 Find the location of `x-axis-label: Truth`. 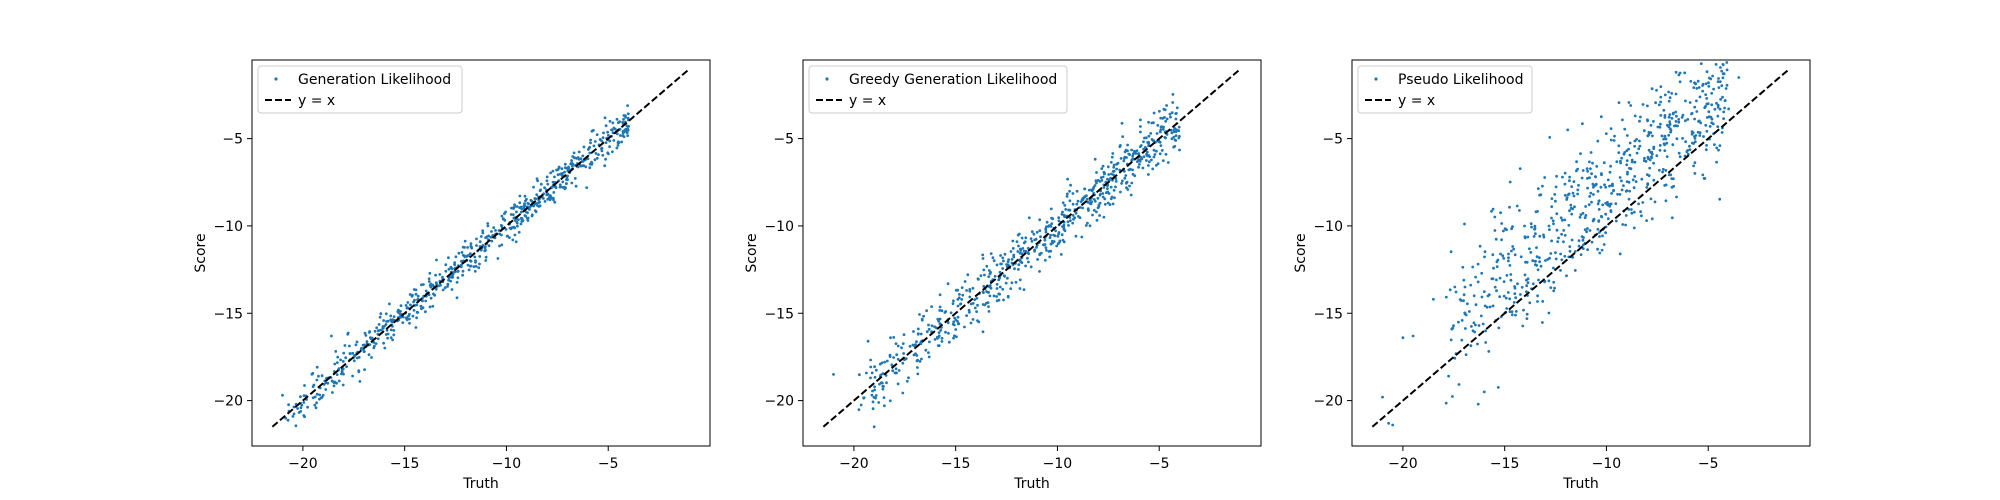

x-axis-label: Truth is located at coordinates (480, 484).